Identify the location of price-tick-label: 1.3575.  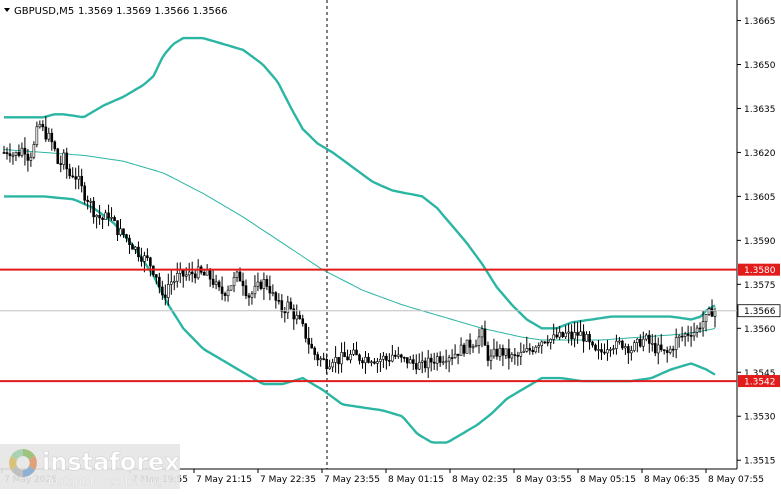
(760, 286).